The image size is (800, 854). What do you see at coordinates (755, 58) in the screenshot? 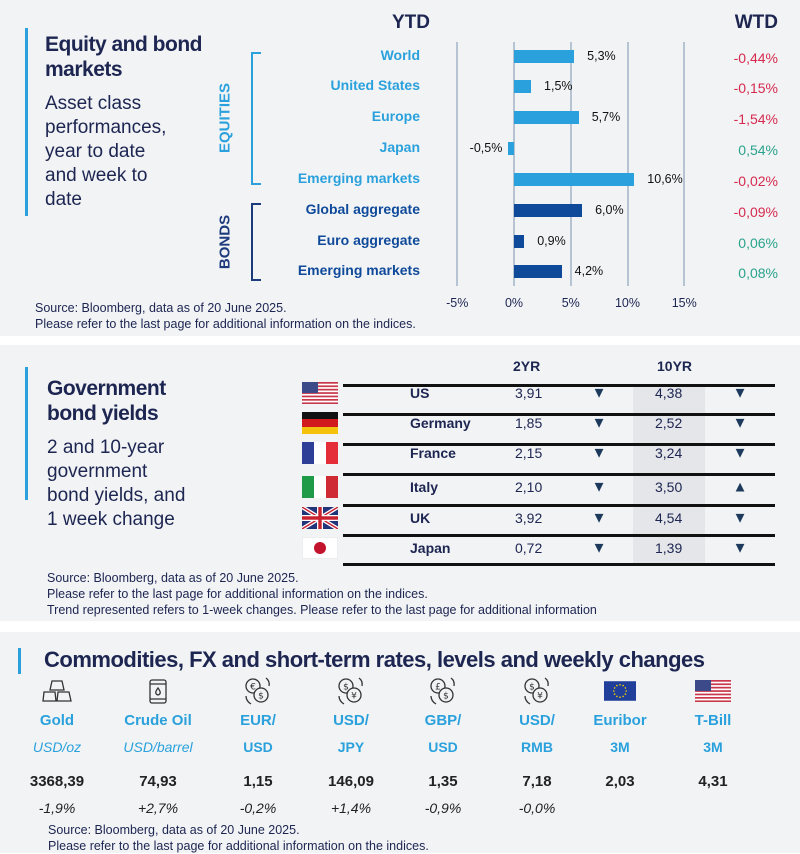
I see `wtd-value: -0,44%` at bounding box center [755, 58].